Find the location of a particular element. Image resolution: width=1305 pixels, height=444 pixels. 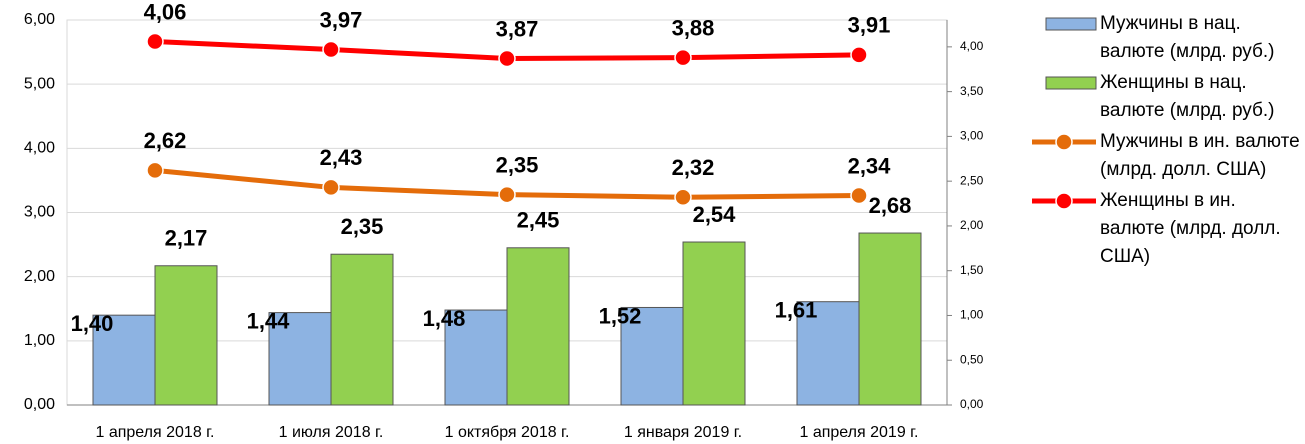

data-label: 2,43 is located at coordinates (341, 157).